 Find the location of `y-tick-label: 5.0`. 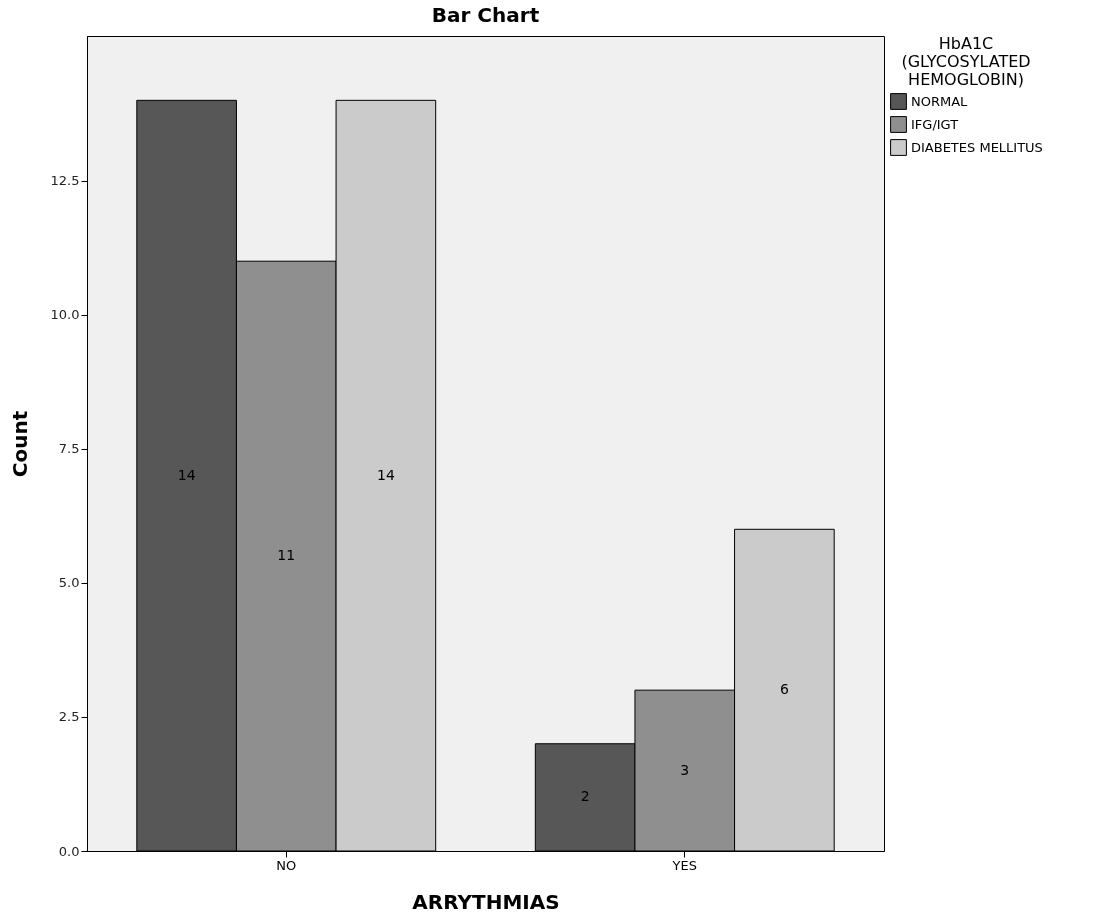

y-tick-label: 5.0 is located at coordinates (69, 583).